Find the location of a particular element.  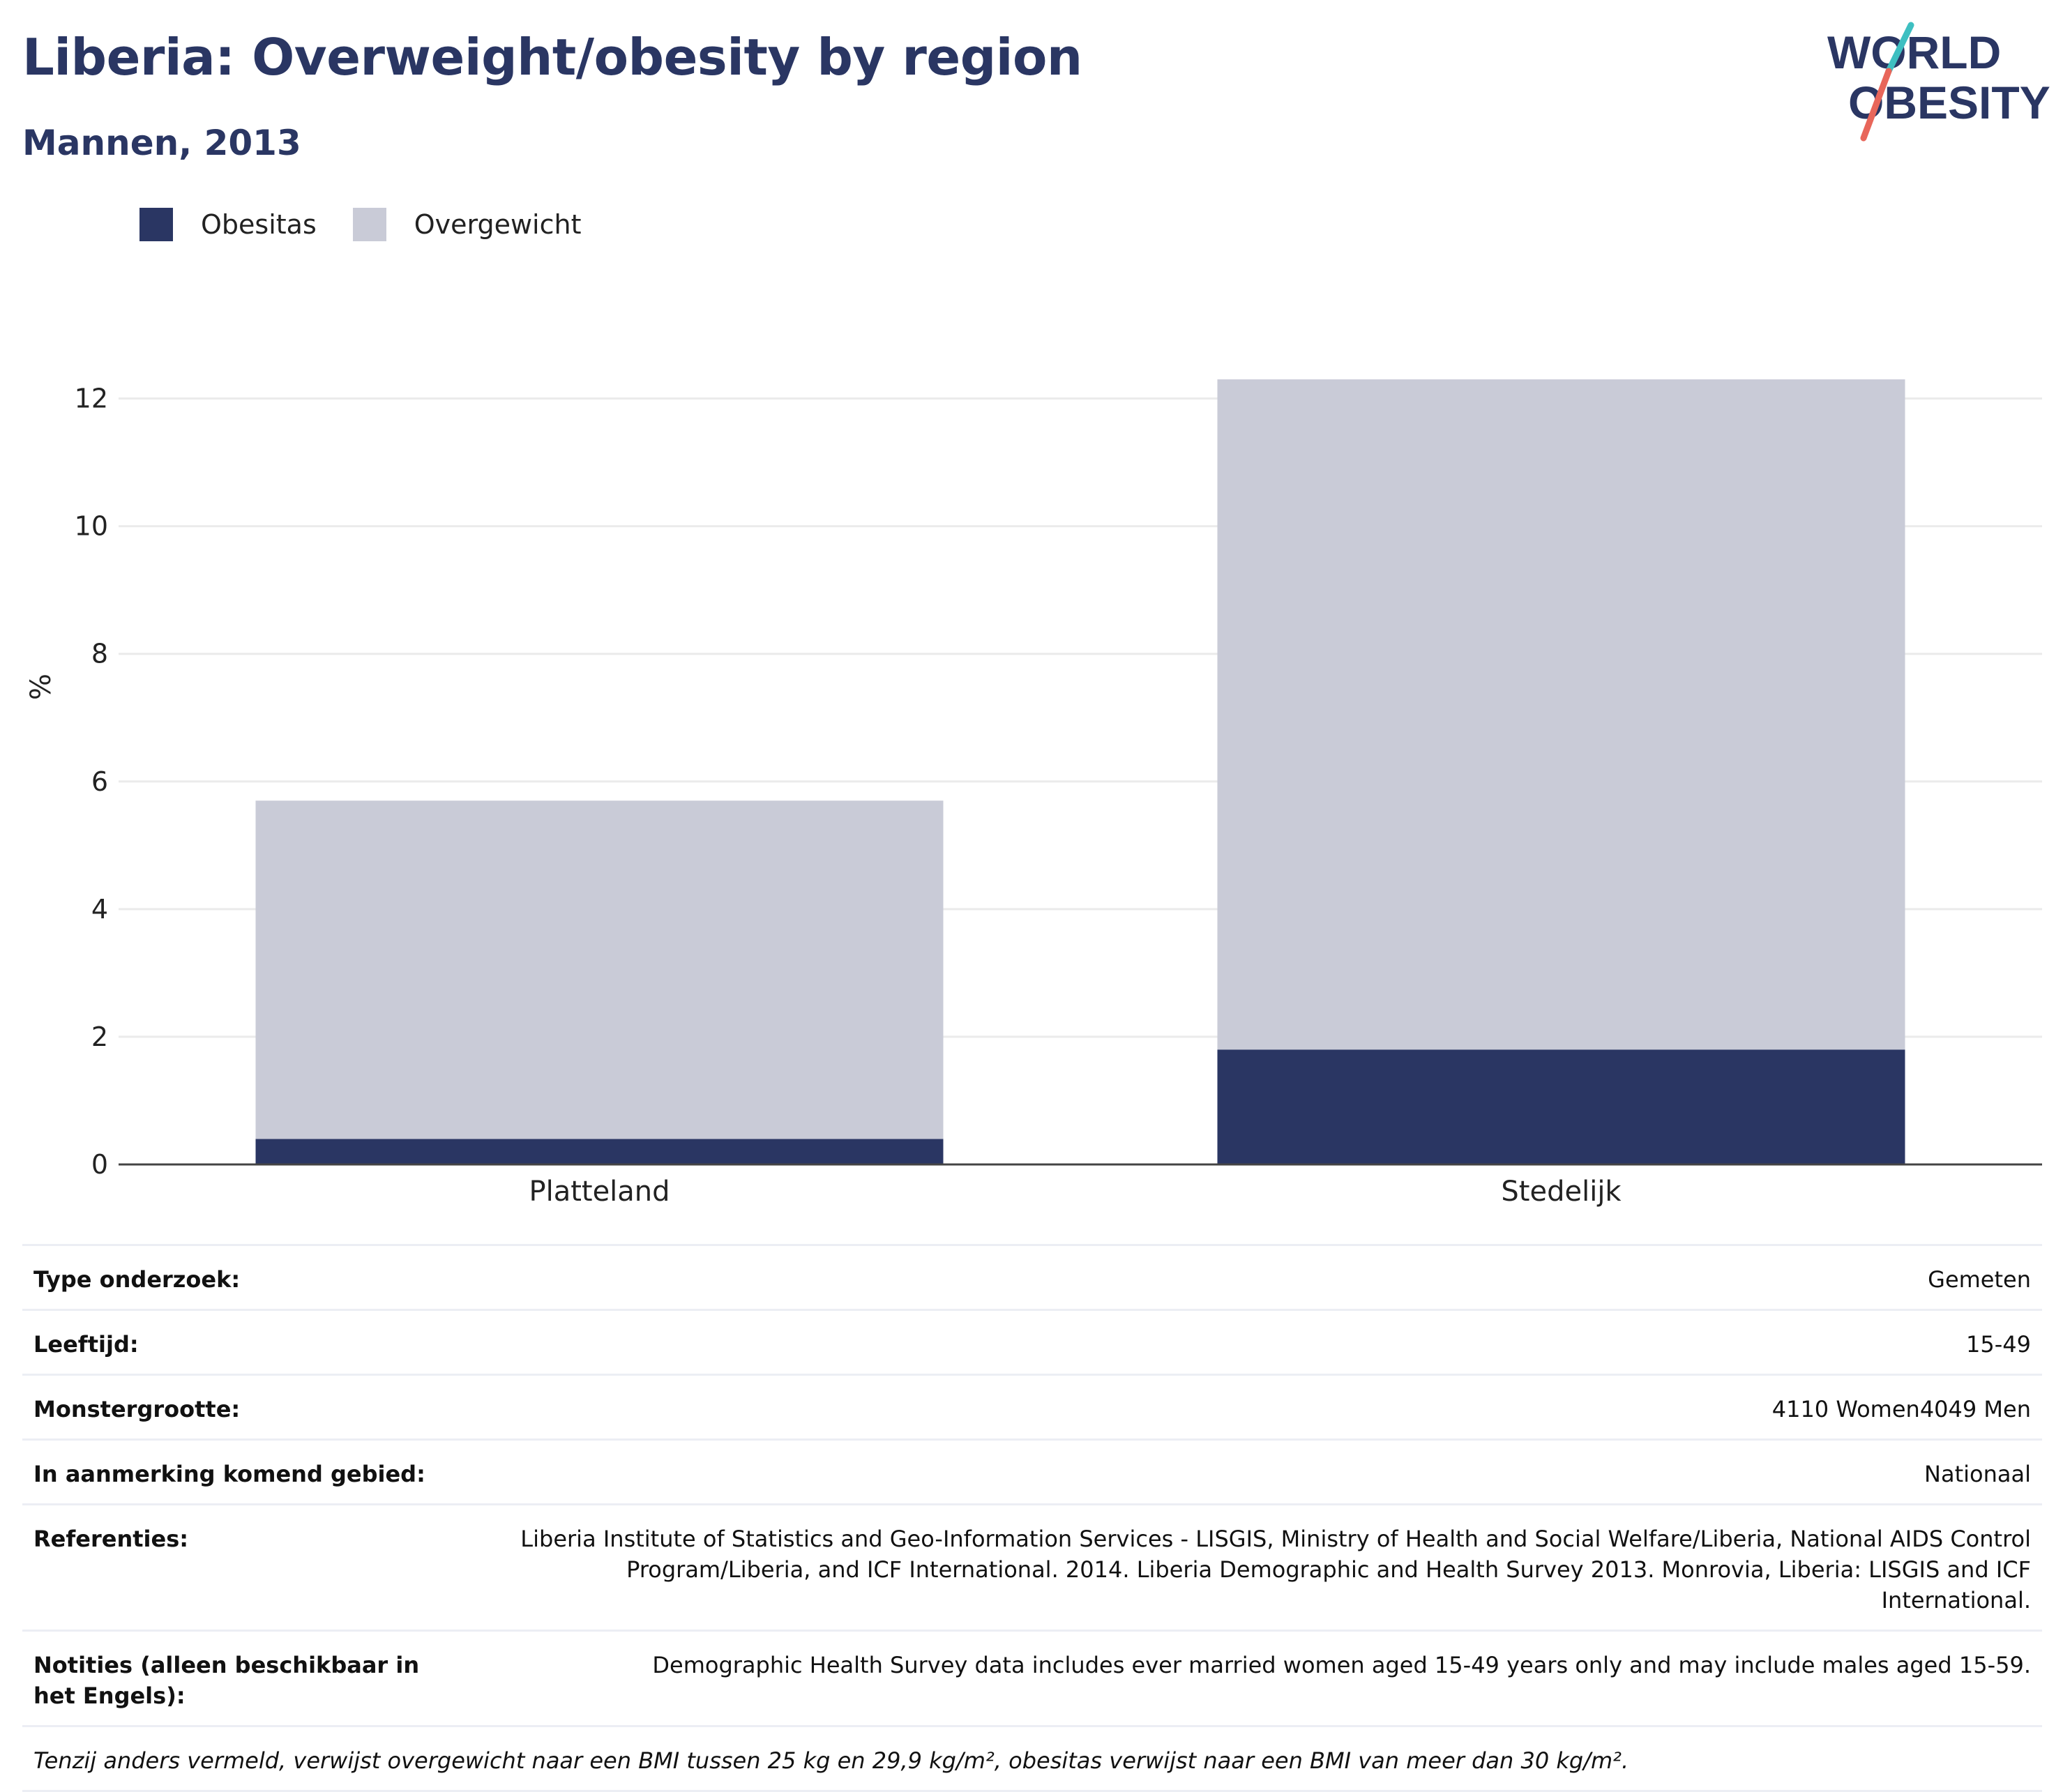

x-tick-label-stedelijk: Stedelijk is located at coordinates (1561, 1192).